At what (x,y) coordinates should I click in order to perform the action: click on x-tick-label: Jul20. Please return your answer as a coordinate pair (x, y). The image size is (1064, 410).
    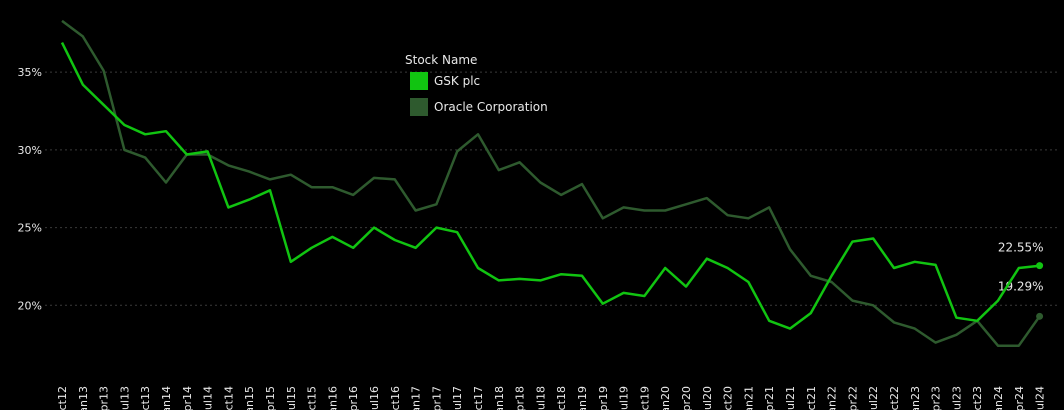
    Looking at the image, I should click on (707, 398).